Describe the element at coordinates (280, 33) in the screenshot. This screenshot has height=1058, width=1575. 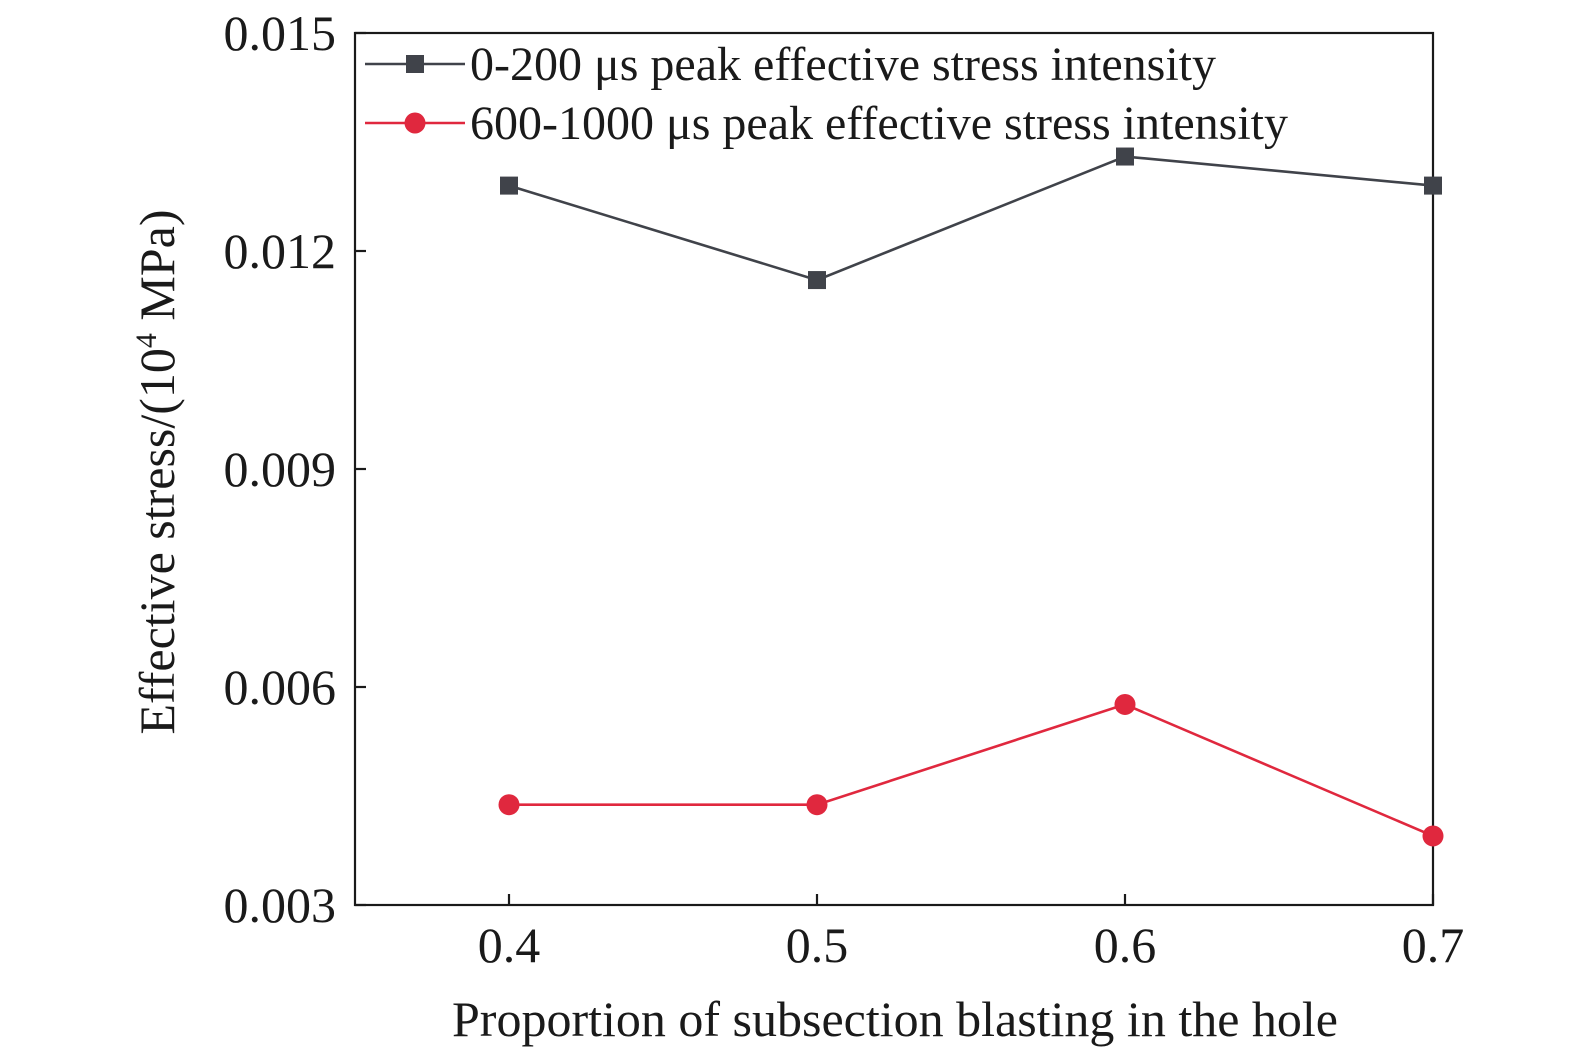
I see `y-tick-label: 0.015` at that location.